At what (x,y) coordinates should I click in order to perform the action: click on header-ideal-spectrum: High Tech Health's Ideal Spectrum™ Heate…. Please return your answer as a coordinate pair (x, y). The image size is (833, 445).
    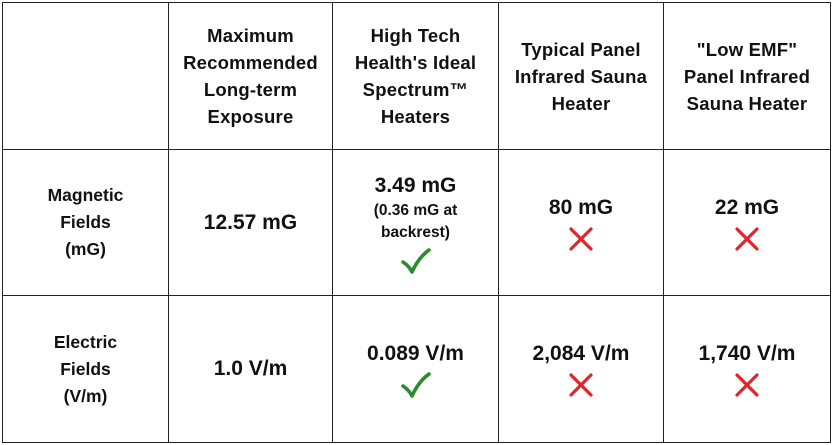
    Looking at the image, I should click on (415, 76).